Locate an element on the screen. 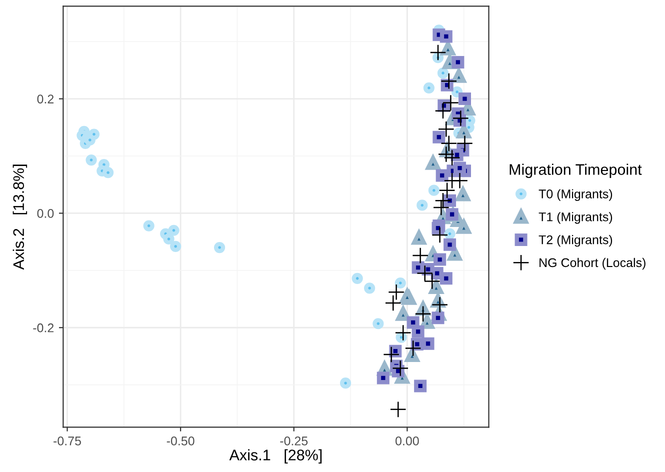 Image resolution: width=665 pixels, height=472 pixels. x-axis-title: Axis.1 [28%] is located at coordinates (275, 456).